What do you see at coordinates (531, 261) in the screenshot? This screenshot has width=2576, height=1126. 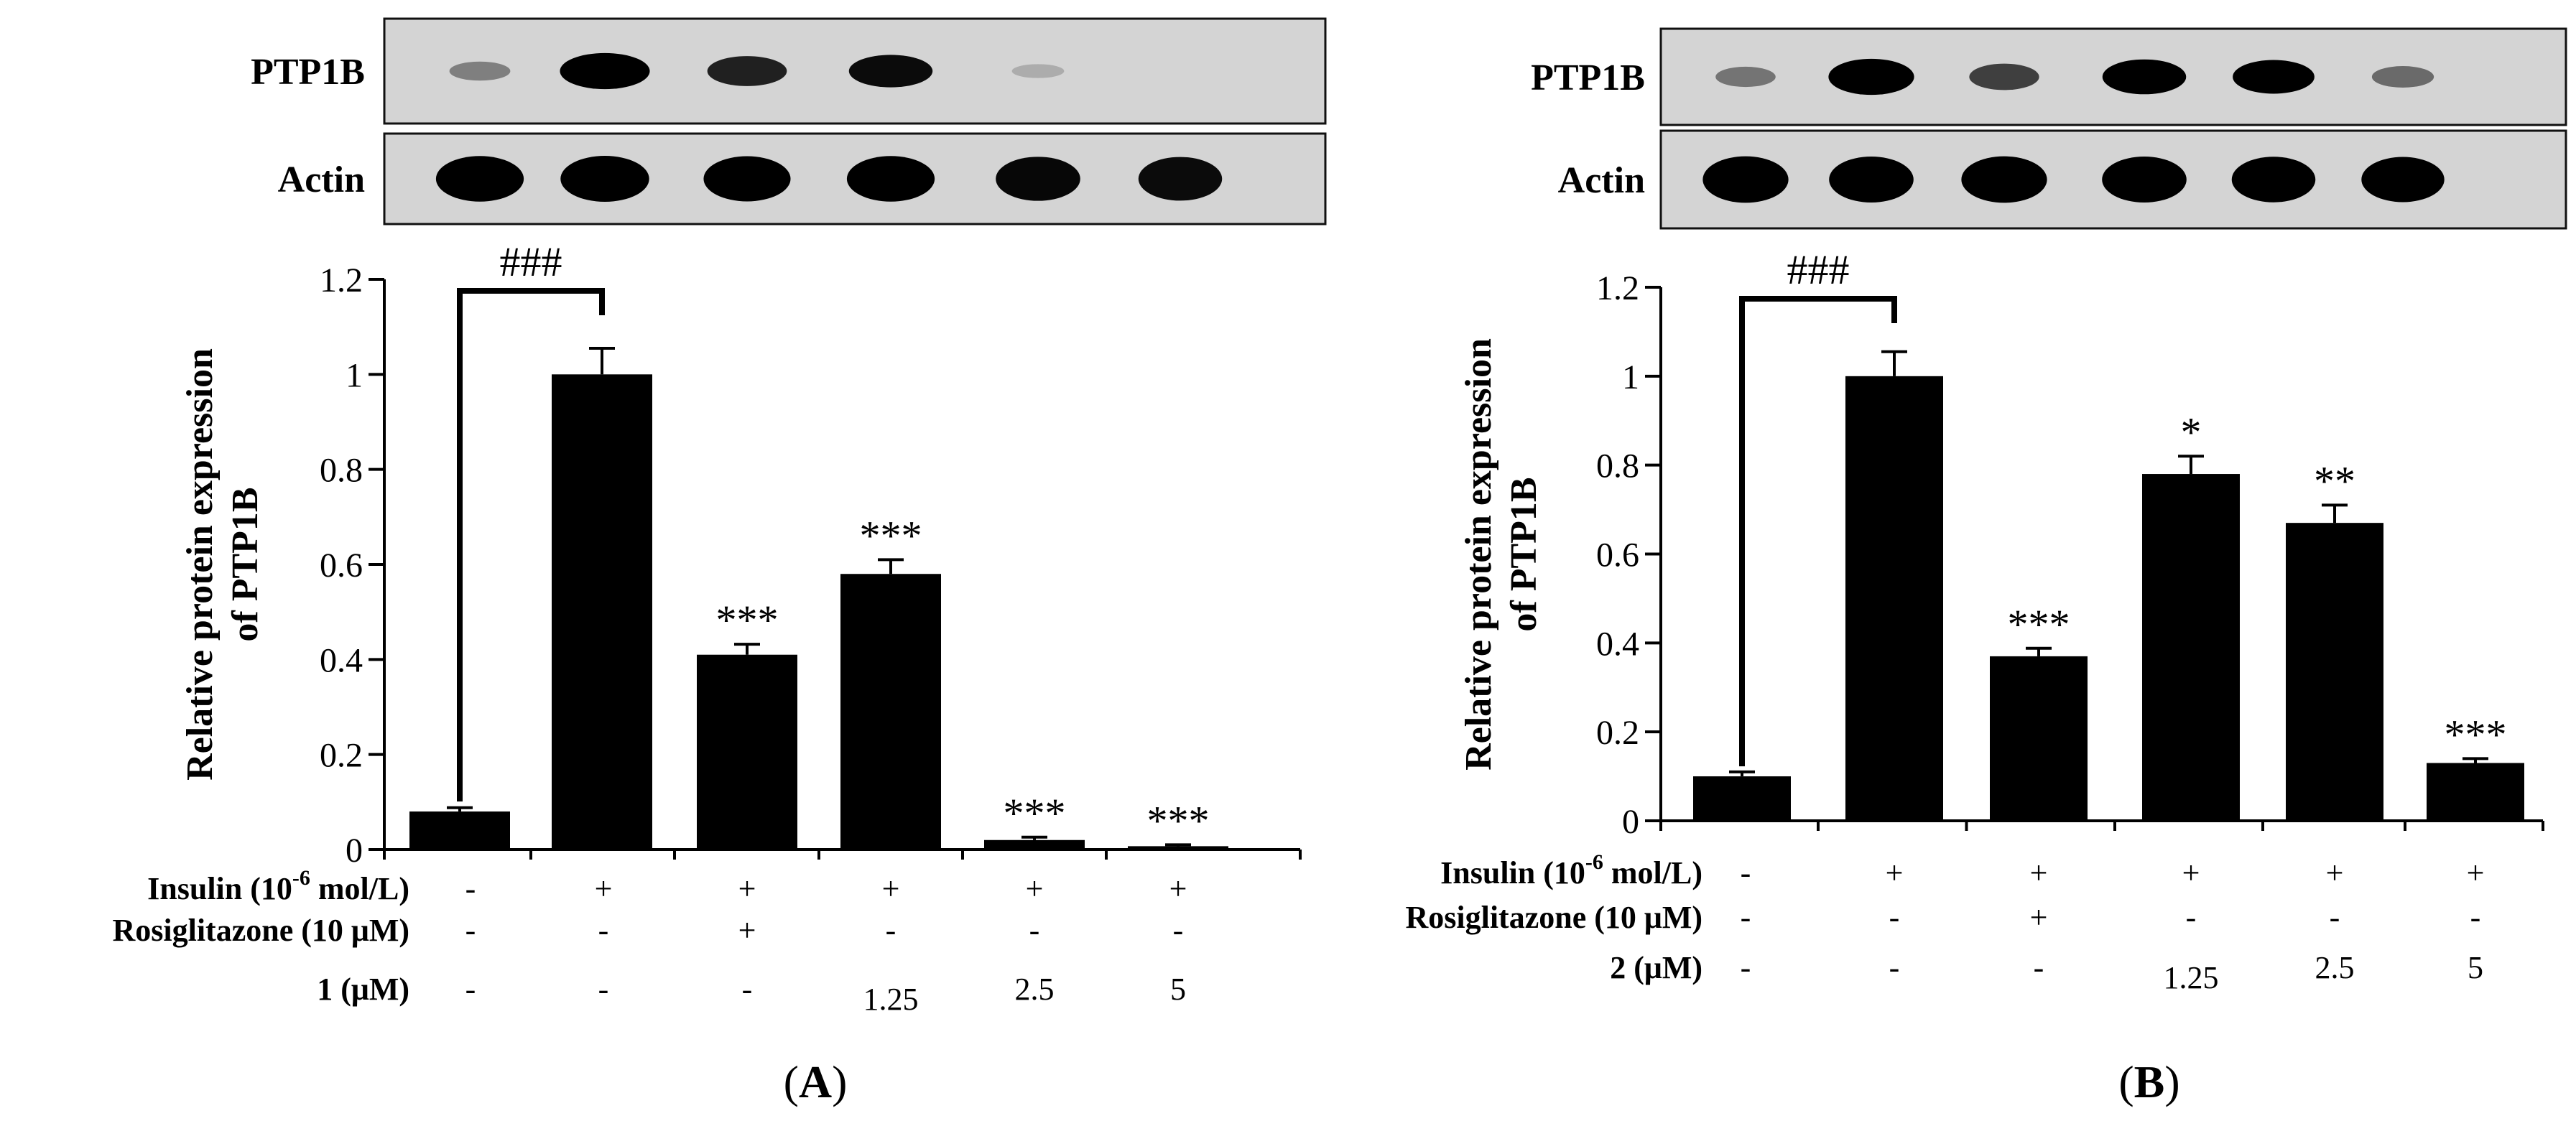 I see `comparison-label: ###` at bounding box center [531, 261].